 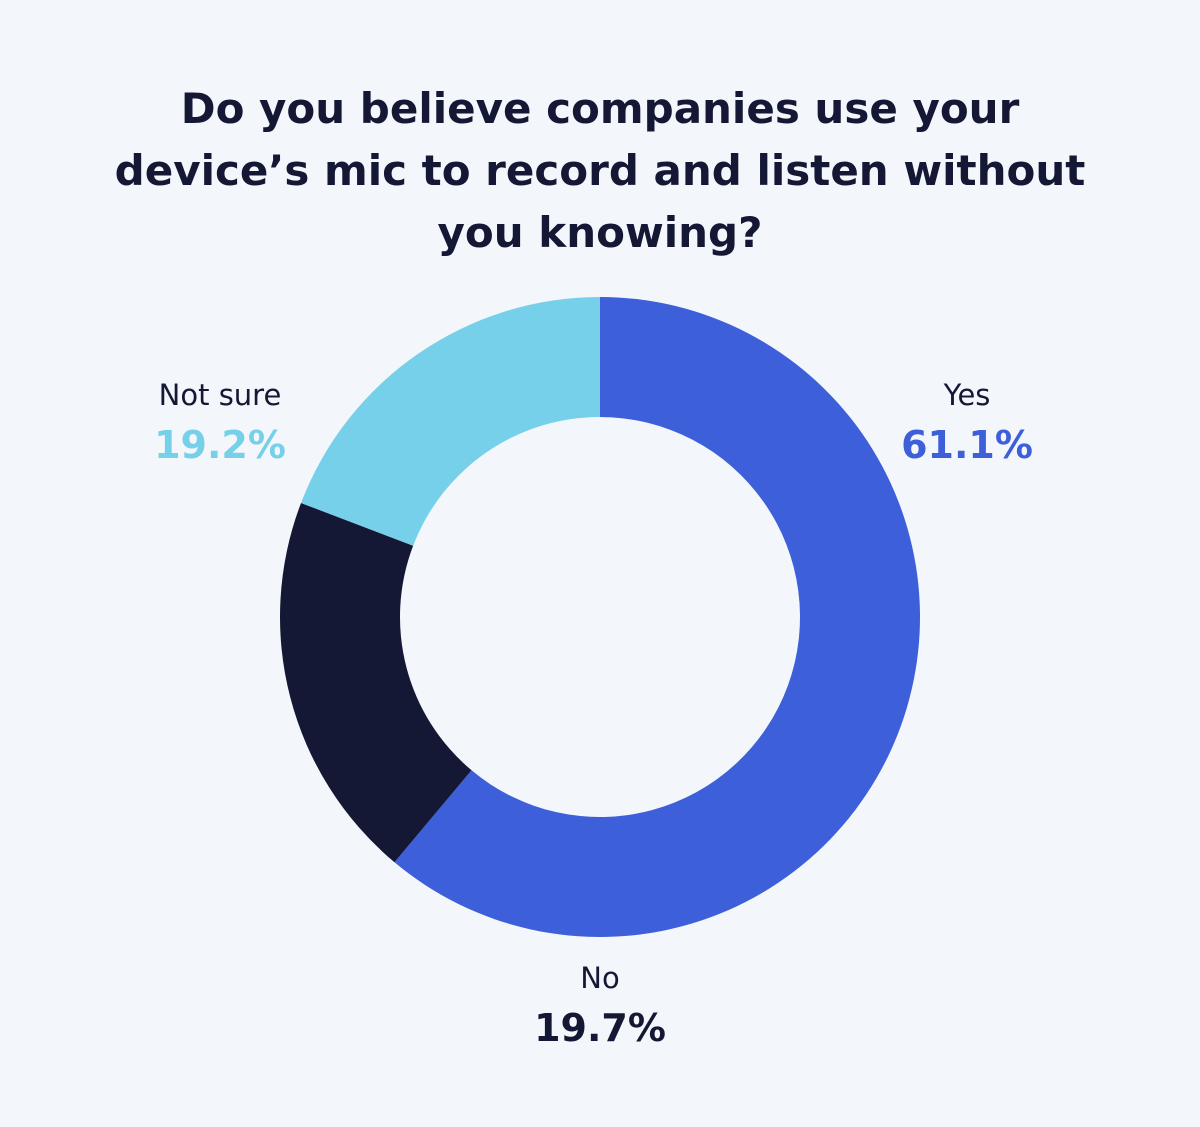 What do you see at coordinates (599, 978) in the screenshot?
I see `category-label: No` at bounding box center [599, 978].